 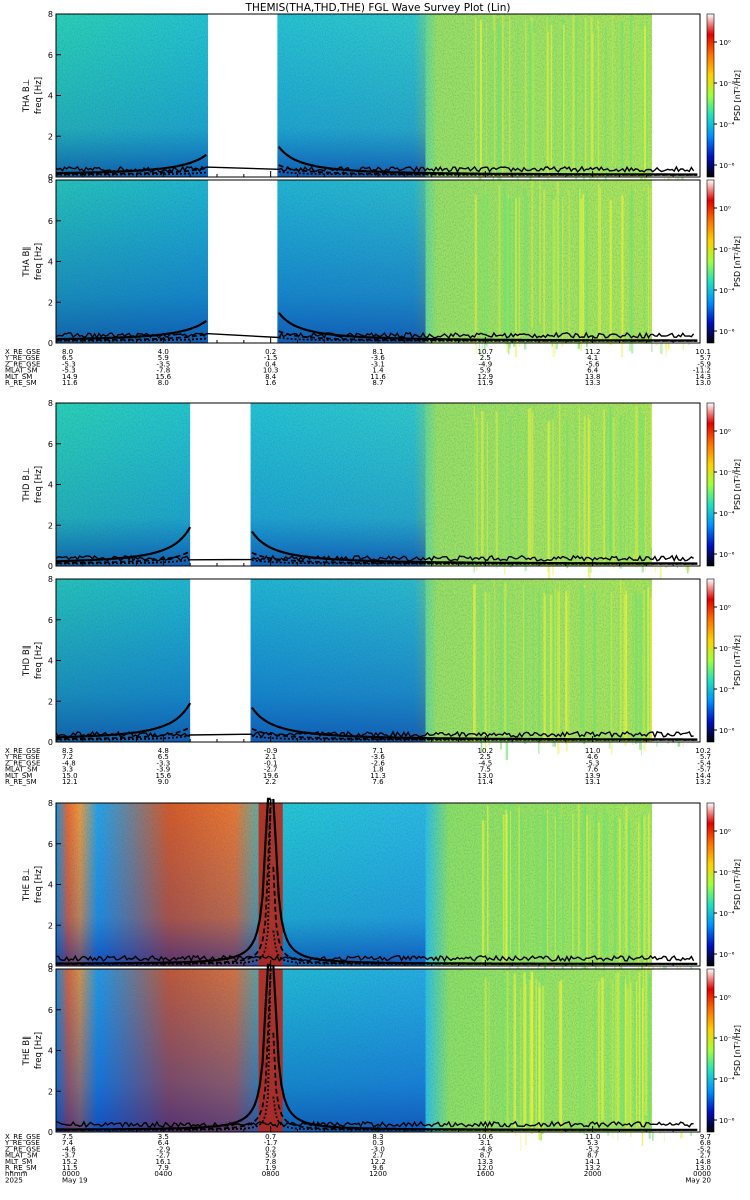 What do you see at coordinates (676, 484) in the screenshot?
I see `no-data-region` at bounding box center [676, 484].